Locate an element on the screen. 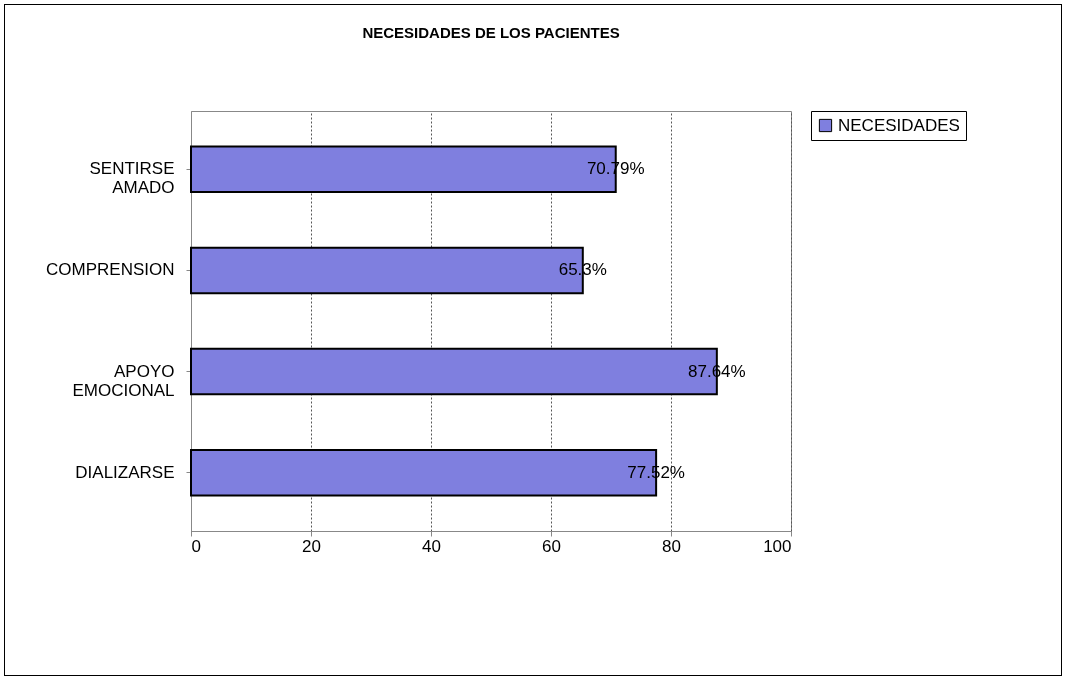  x-tick-label: 0 is located at coordinates (196, 546).